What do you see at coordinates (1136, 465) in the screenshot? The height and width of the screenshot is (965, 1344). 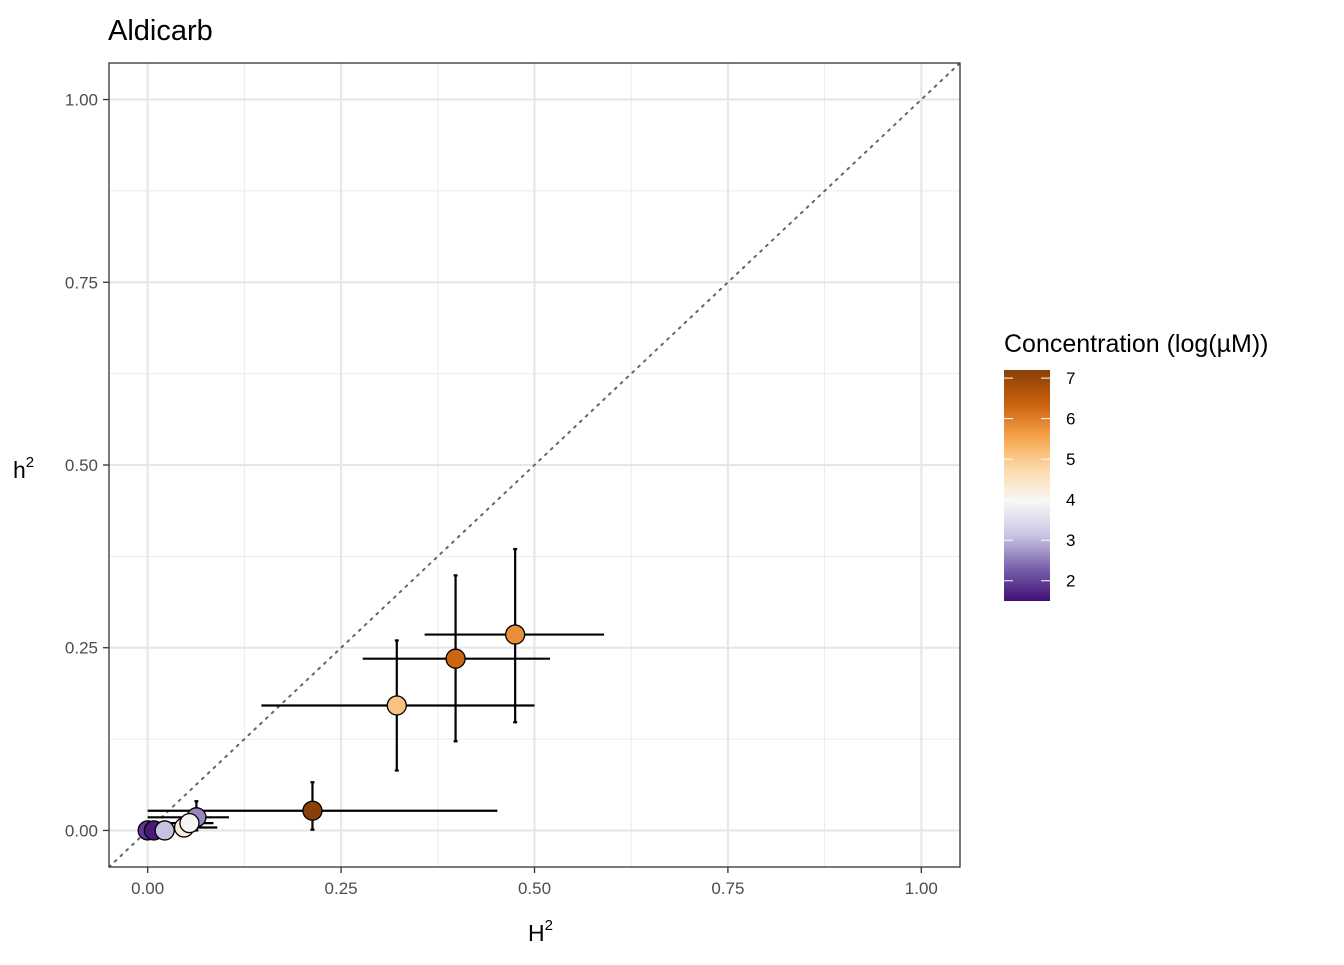 I see `legend: Concentration (log(µM)) 2 3 4 5 6 7` at bounding box center [1136, 465].